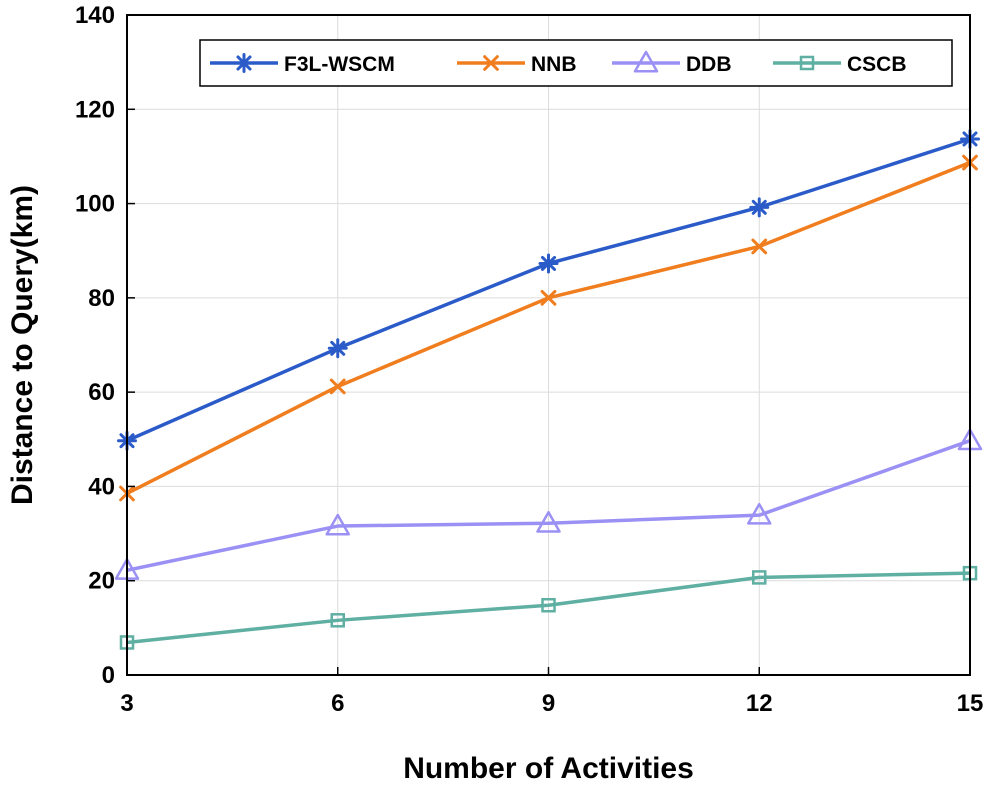 This screenshot has height=786, width=995. I want to click on legend-entry-cscb: CSCB, so click(840, 64).